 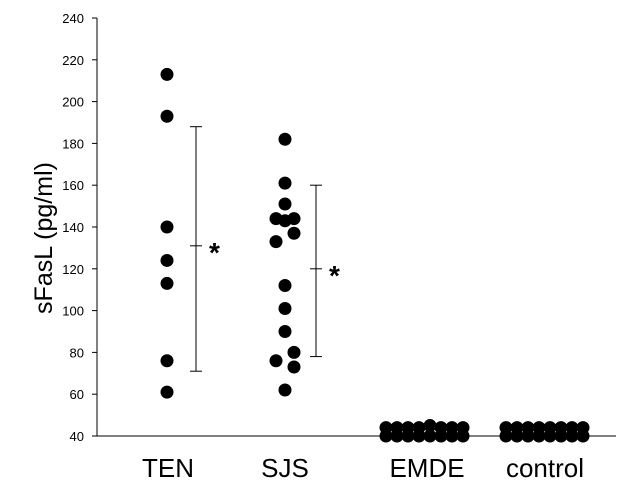 What do you see at coordinates (73, 227) in the screenshot?
I see `y-tick-label: 140` at bounding box center [73, 227].